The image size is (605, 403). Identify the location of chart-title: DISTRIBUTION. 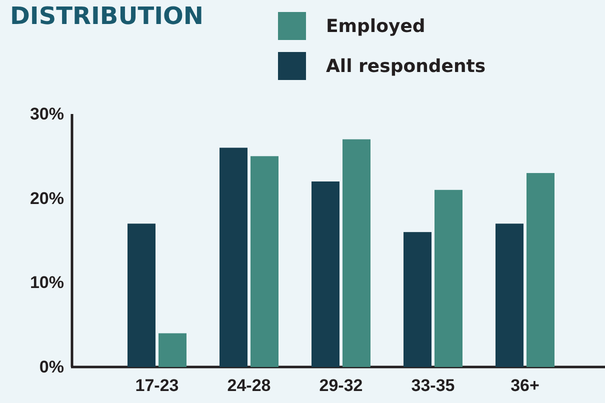
(107, 16).